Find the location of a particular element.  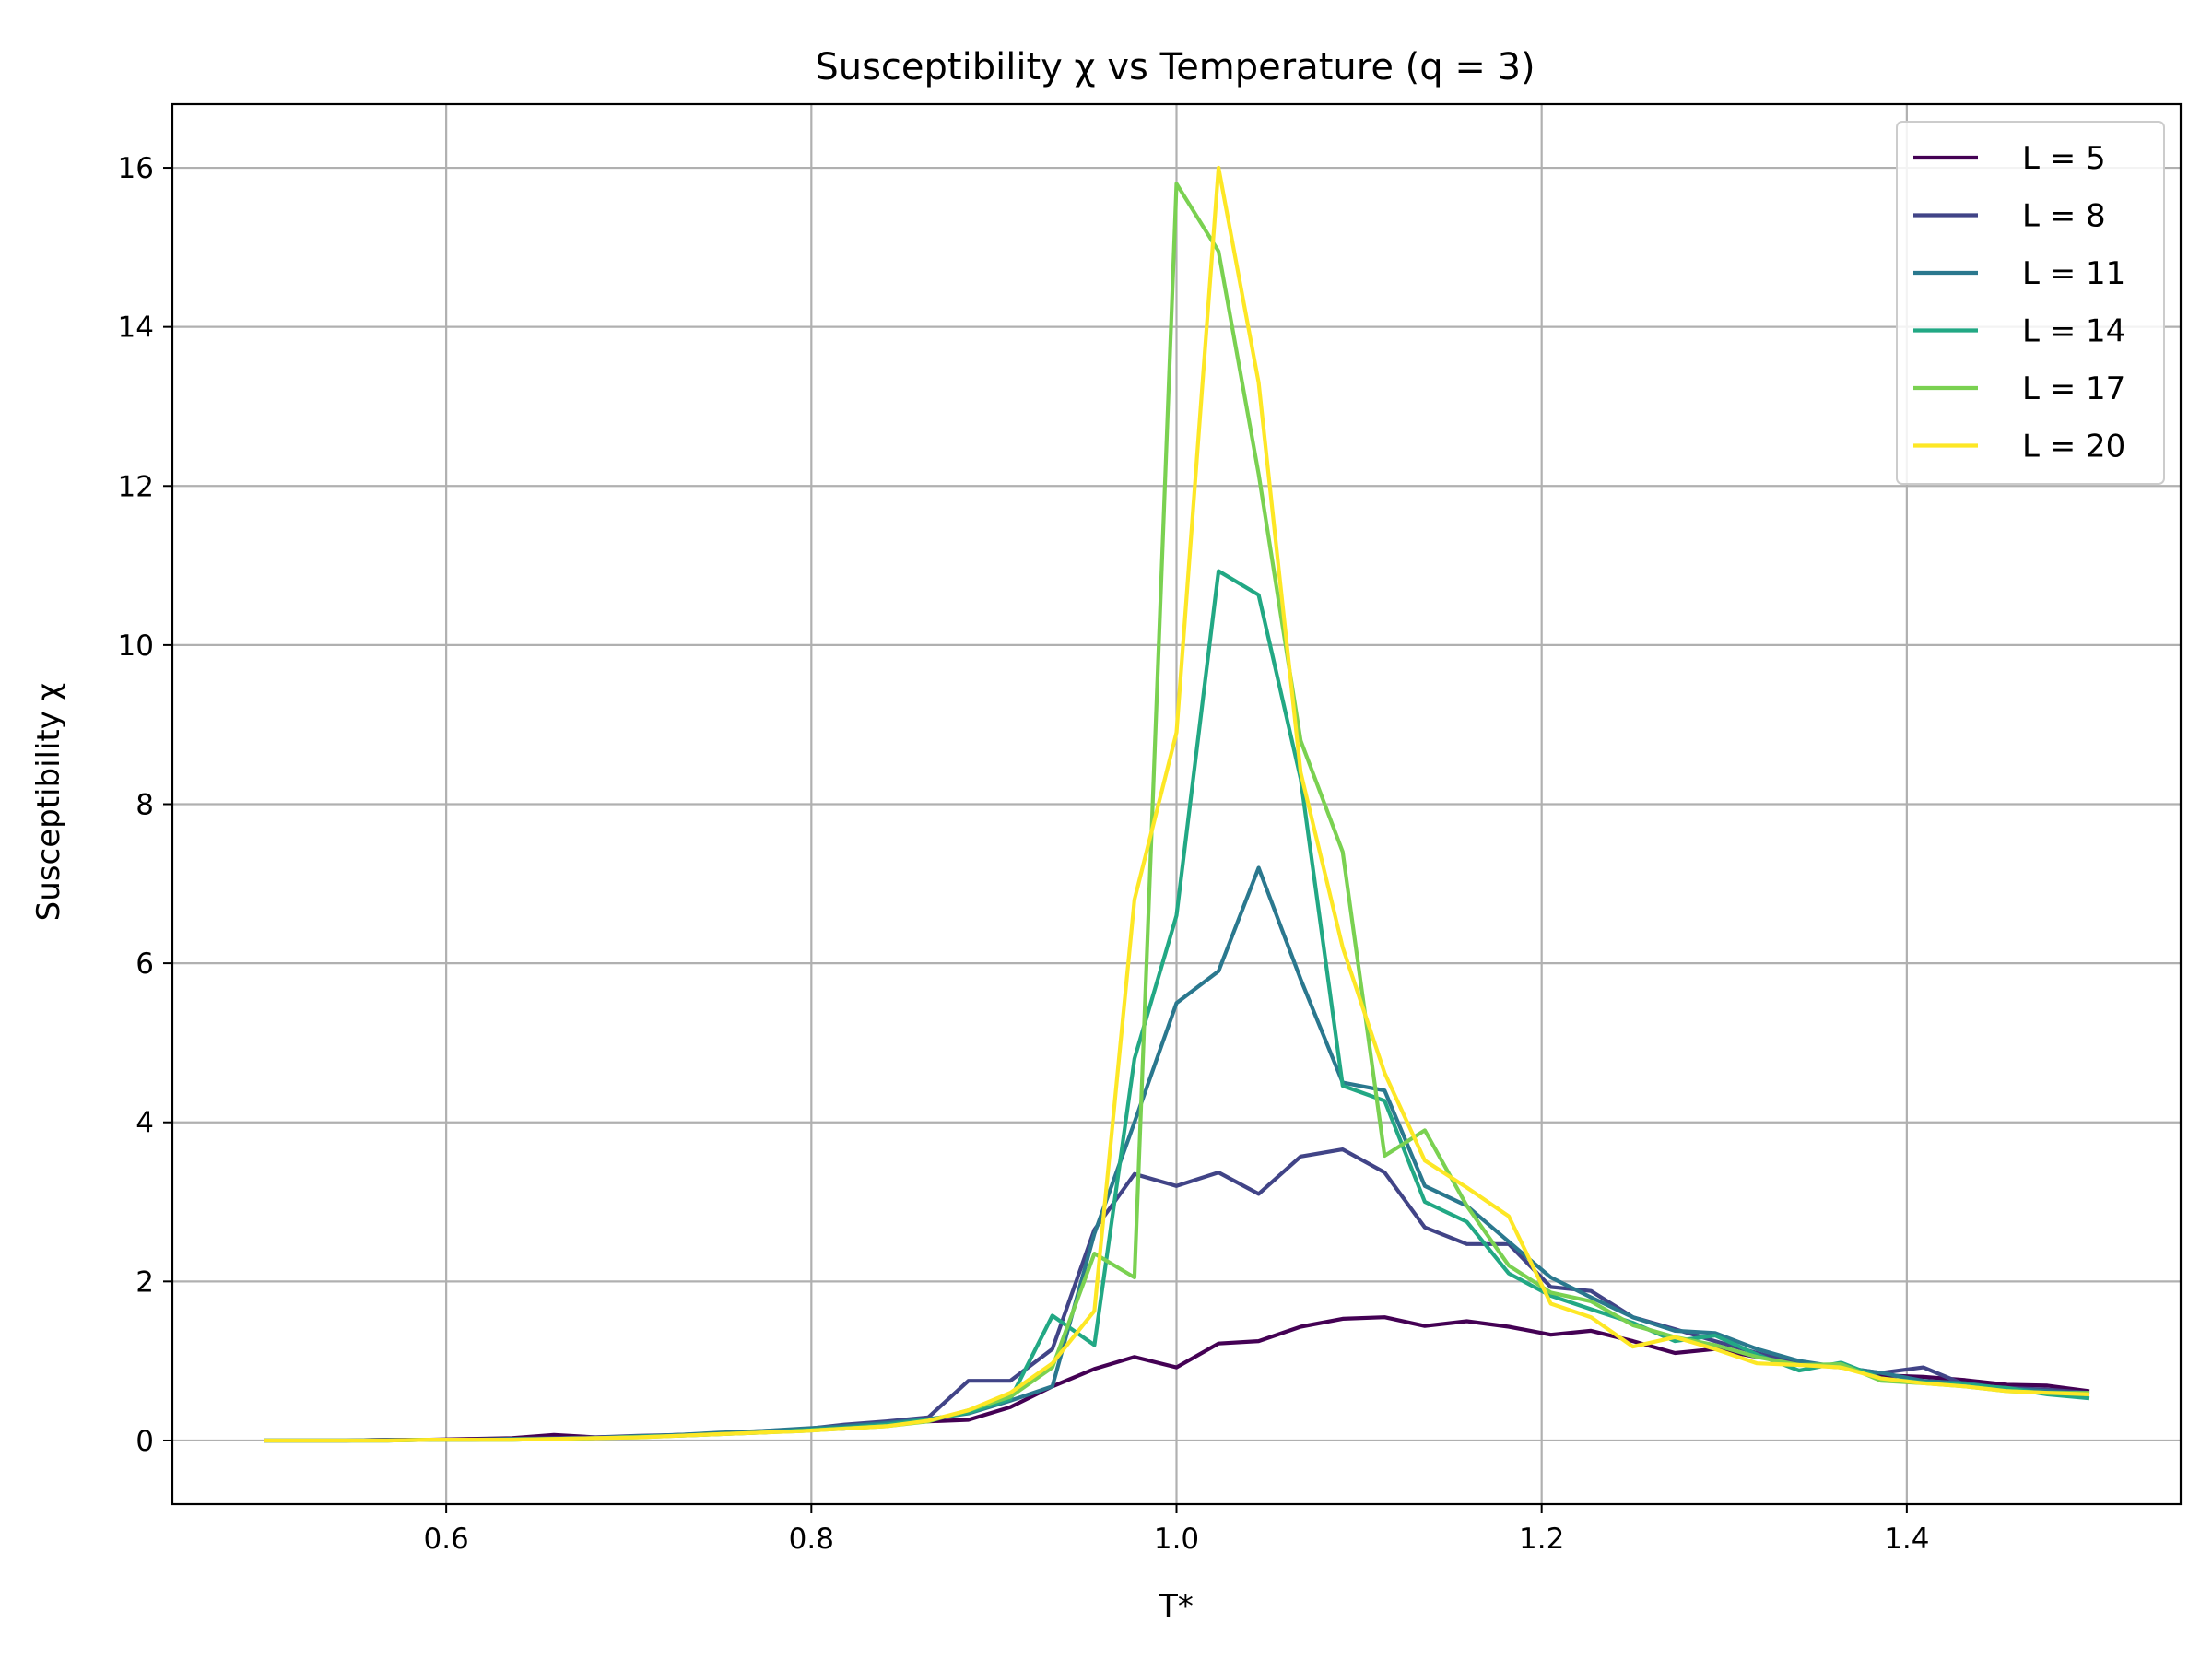

y-tick-label: 12 is located at coordinates (136, 486).